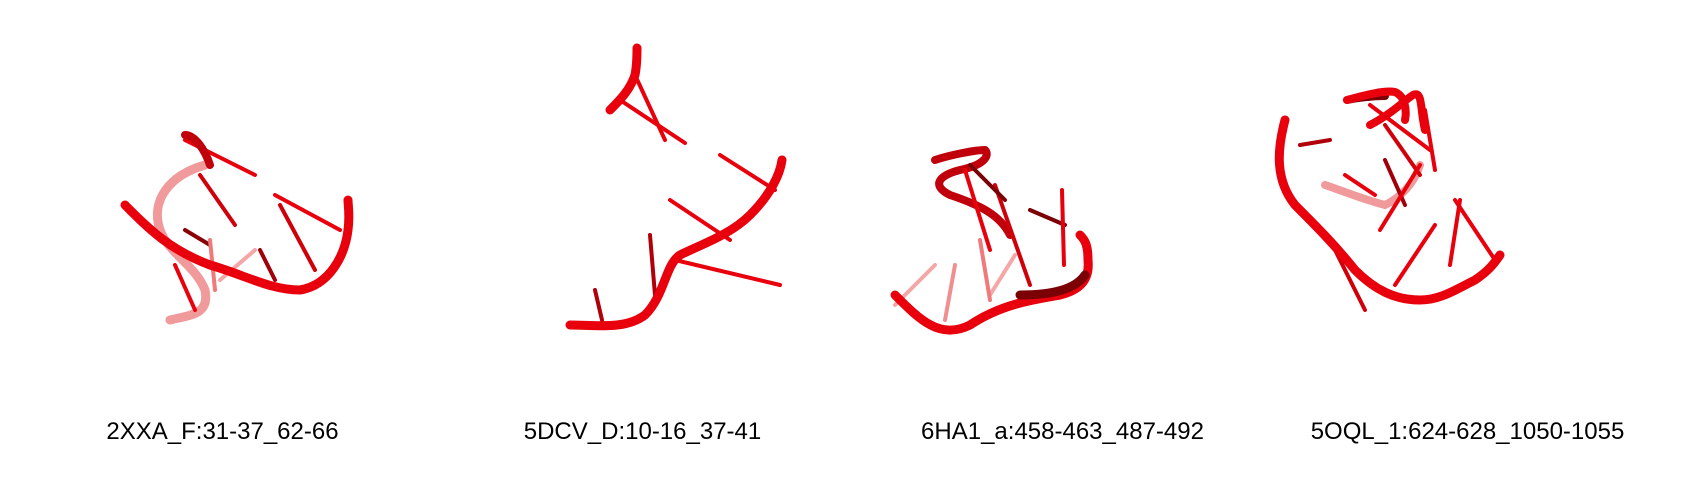  I want to click on rna-structure-4-image, so click(1389, 199).